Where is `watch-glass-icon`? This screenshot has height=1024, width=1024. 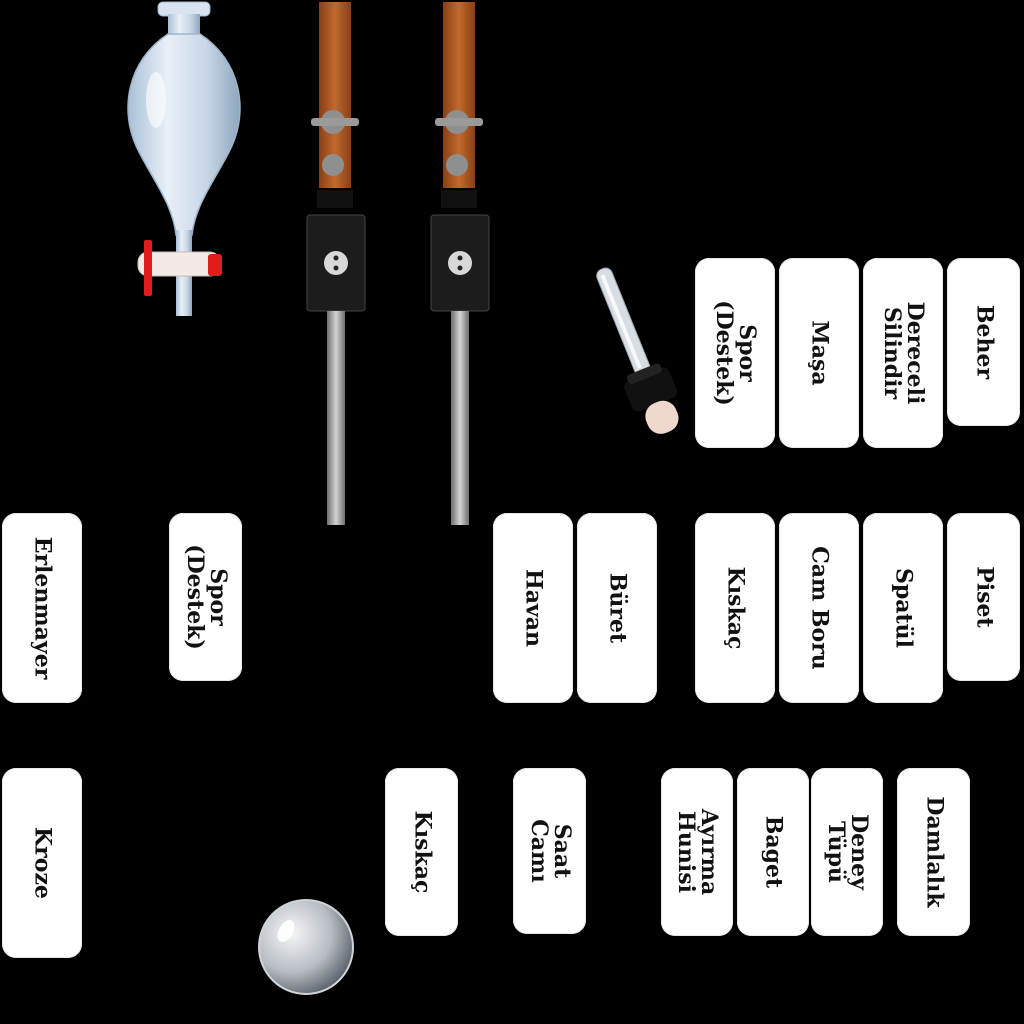
watch-glass-icon is located at coordinates (306, 947).